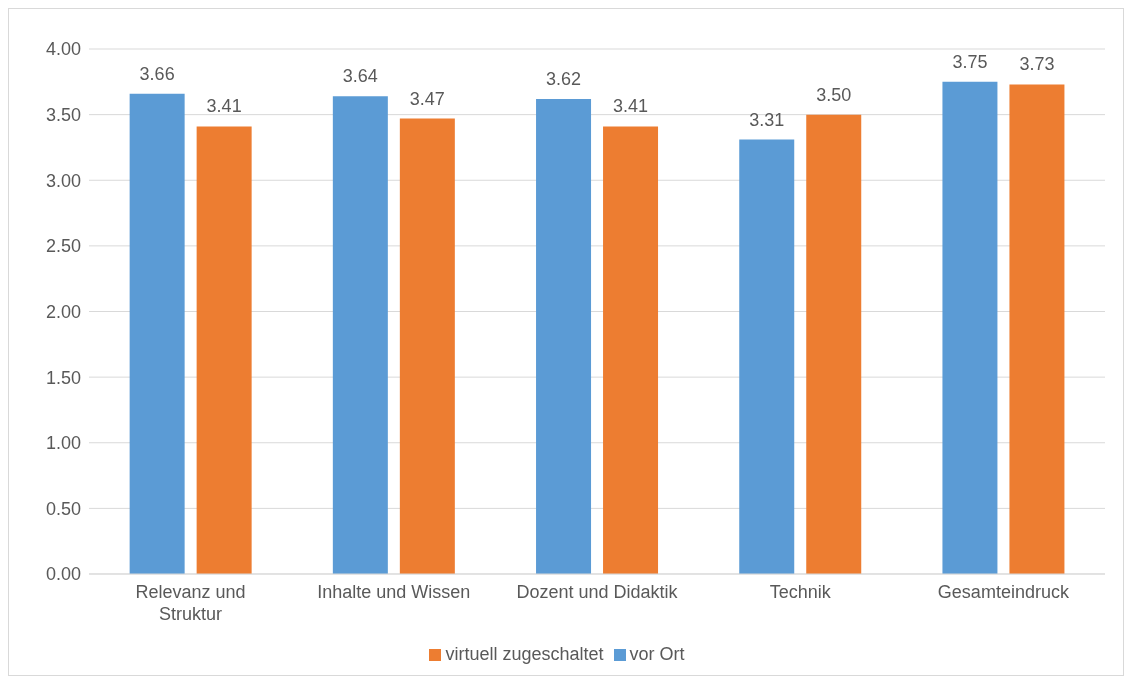 This screenshot has width=1132, height=684. Describe the element at coordinates (564, 78) in the screenshot. I see `data-label: 3.62` at that location.